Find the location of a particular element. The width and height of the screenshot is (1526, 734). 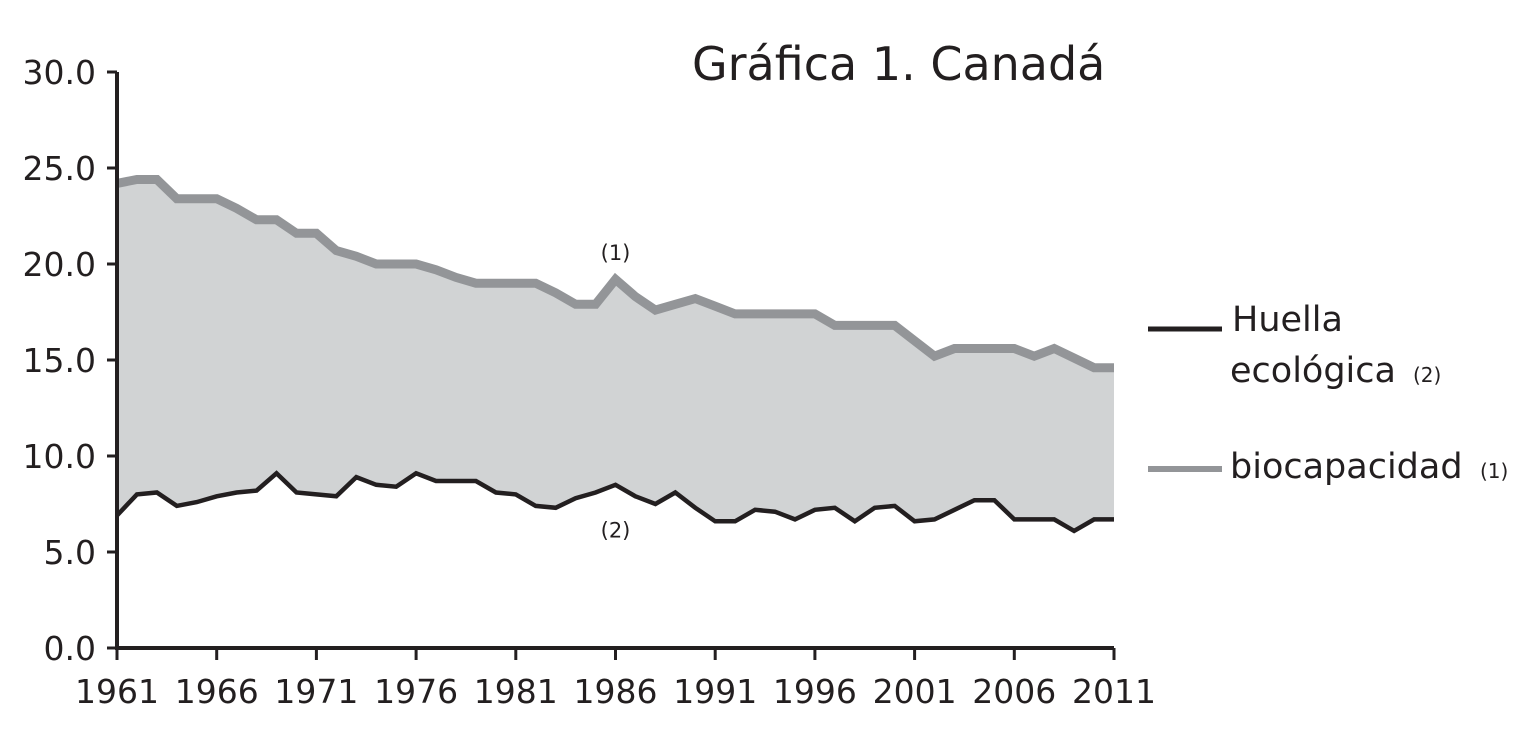

x-tick-label: 1986 is located at coordinates (616, 691).